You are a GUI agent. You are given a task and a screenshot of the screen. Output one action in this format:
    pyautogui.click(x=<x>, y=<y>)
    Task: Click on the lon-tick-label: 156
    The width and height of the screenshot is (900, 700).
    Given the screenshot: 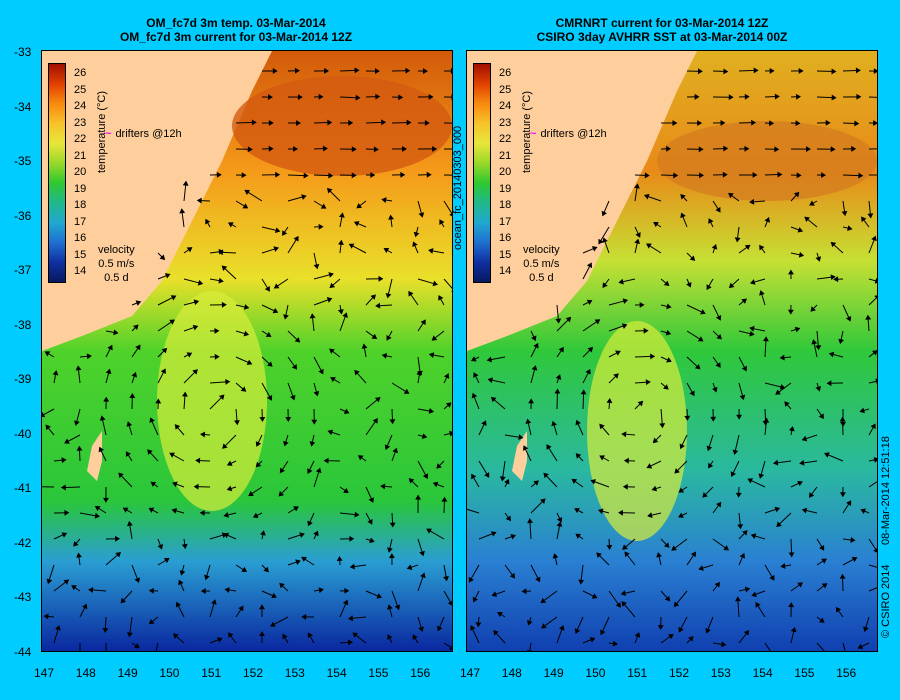 What is the action you would take?
    pyautogui.click(x=420, y=673)
    